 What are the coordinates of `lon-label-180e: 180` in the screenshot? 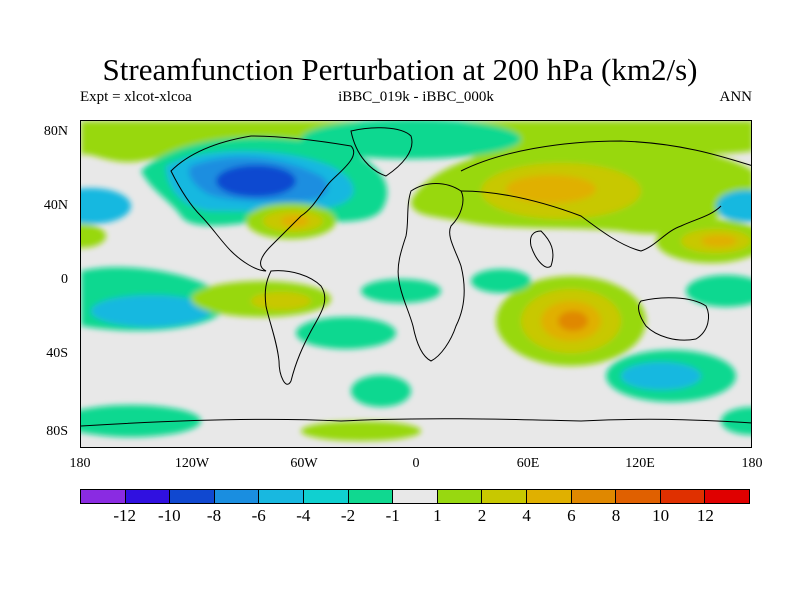 It's located at (752, 463).